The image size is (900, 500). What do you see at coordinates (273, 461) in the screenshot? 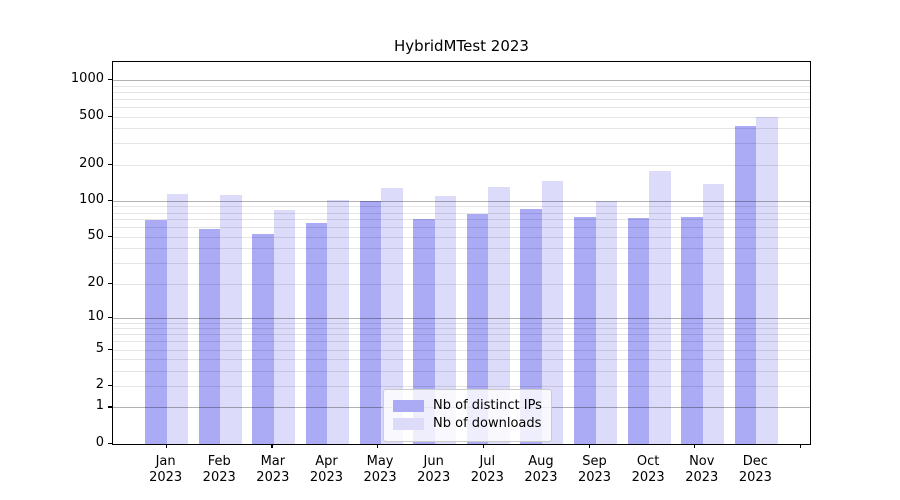
I see `month-label: Mar` at bounding box center [273, 461].